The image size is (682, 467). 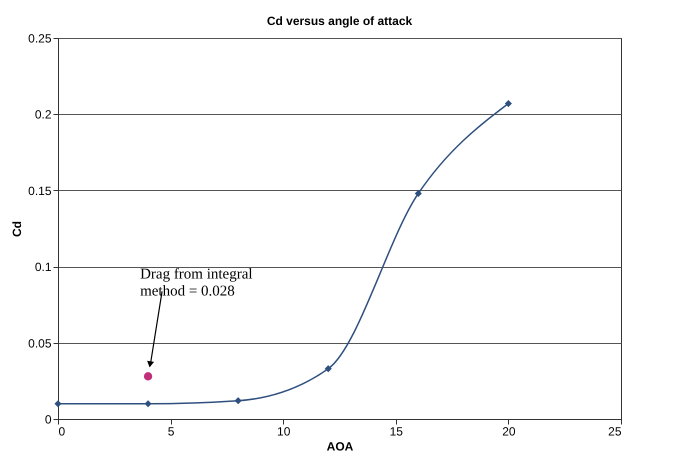 What do you see at coordinates (48, 419) in the screenshot?
I see `y-tick-label: 0` at bounding box center [48, 419].